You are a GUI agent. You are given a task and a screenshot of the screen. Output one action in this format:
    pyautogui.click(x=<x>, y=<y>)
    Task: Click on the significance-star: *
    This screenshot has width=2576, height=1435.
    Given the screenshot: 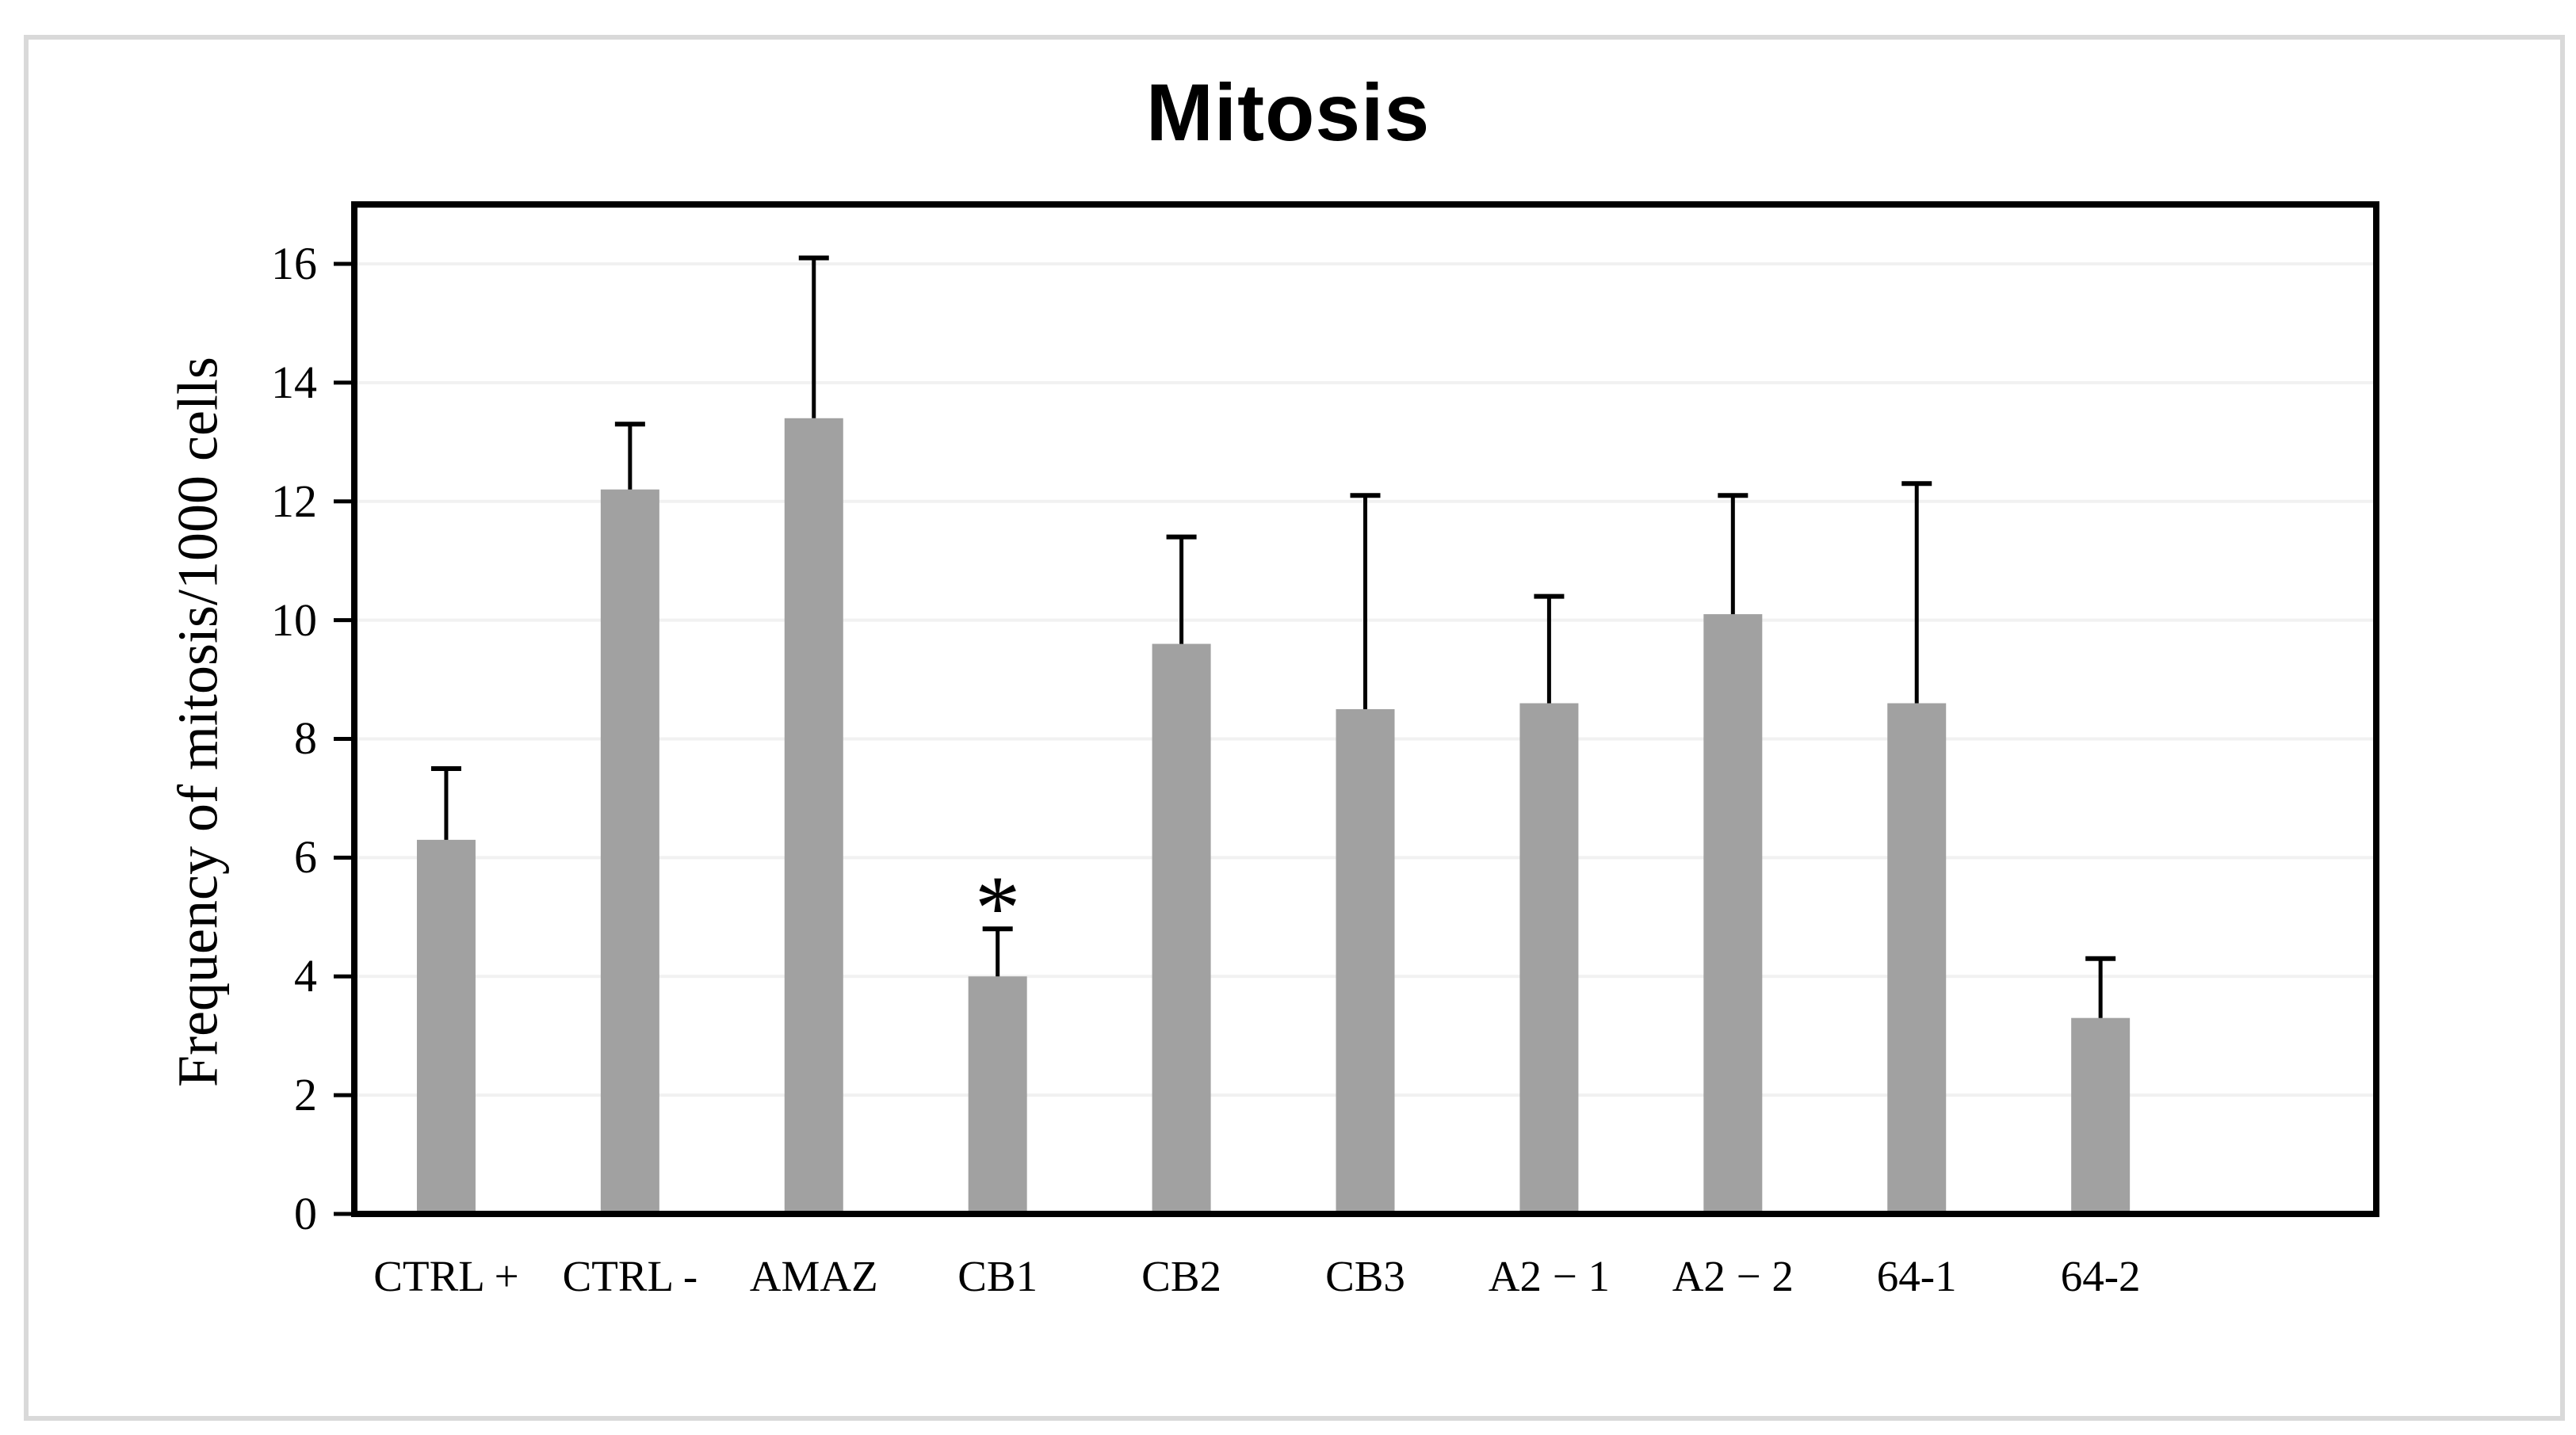 What is the action you would take?
    pyautogui.click(x=998, y=907)
    